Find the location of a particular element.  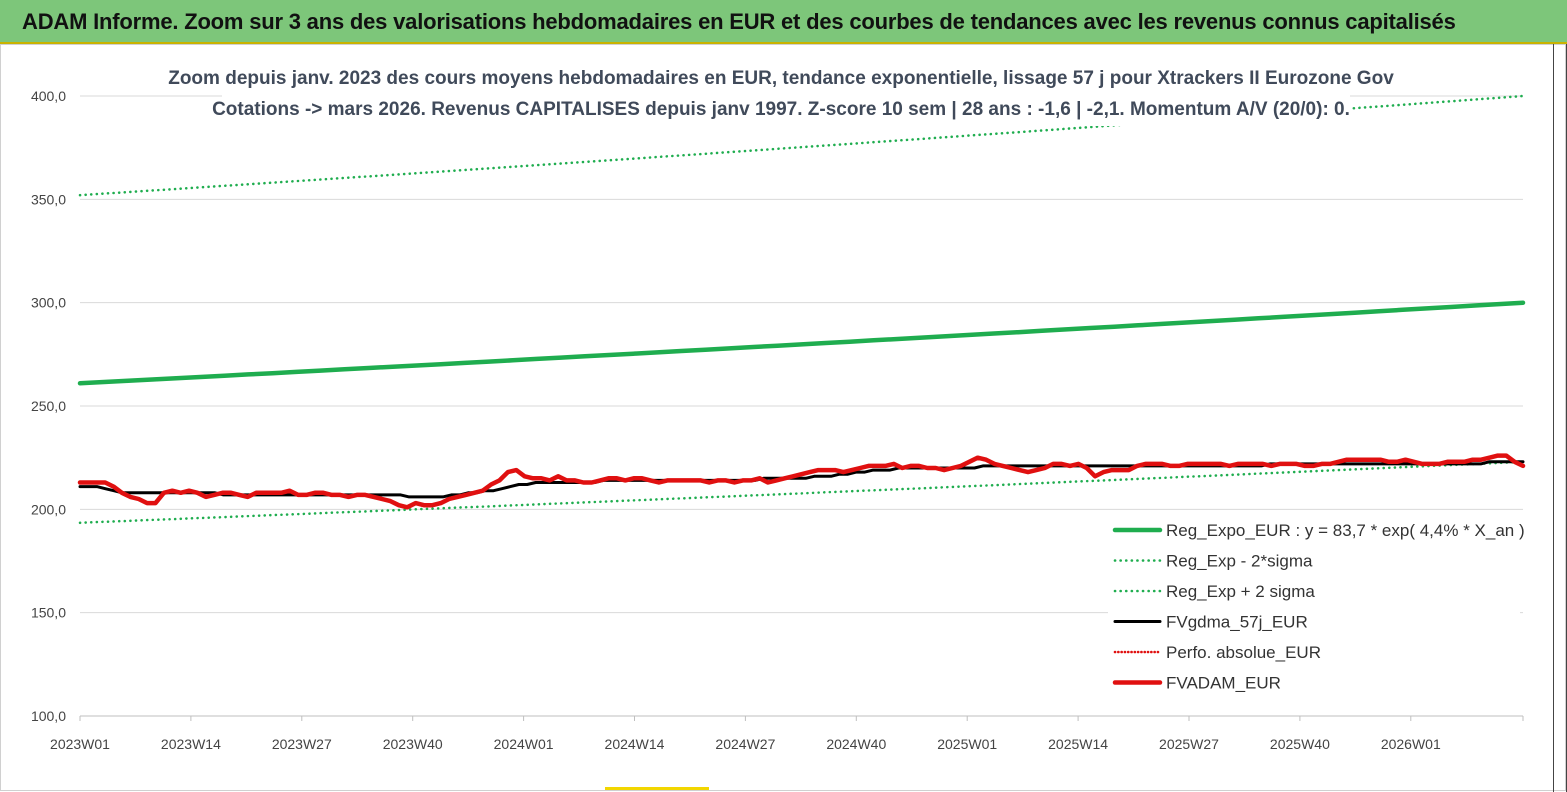

legend-entry-label: FVADAM_EUR is located at coordinates (1223, 683).